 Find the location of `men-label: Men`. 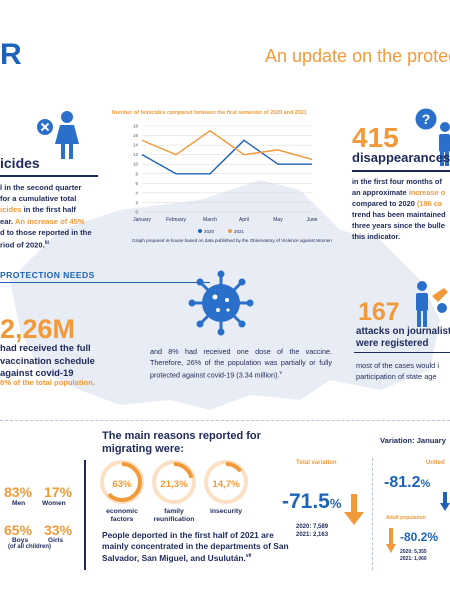

men-label: Men is located at coordinates (19, 503).